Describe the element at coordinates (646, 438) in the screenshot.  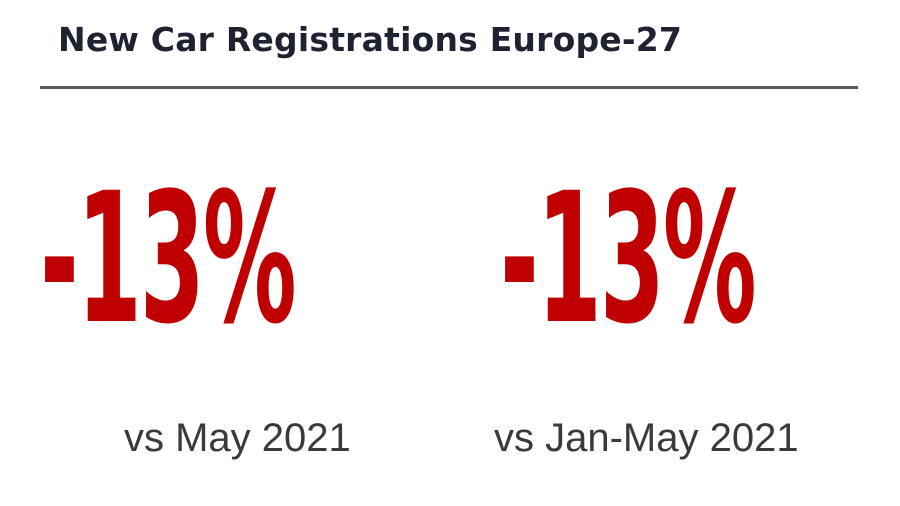
I see `stat-caption-jan-may: vs Jan-May 2021` at that location.